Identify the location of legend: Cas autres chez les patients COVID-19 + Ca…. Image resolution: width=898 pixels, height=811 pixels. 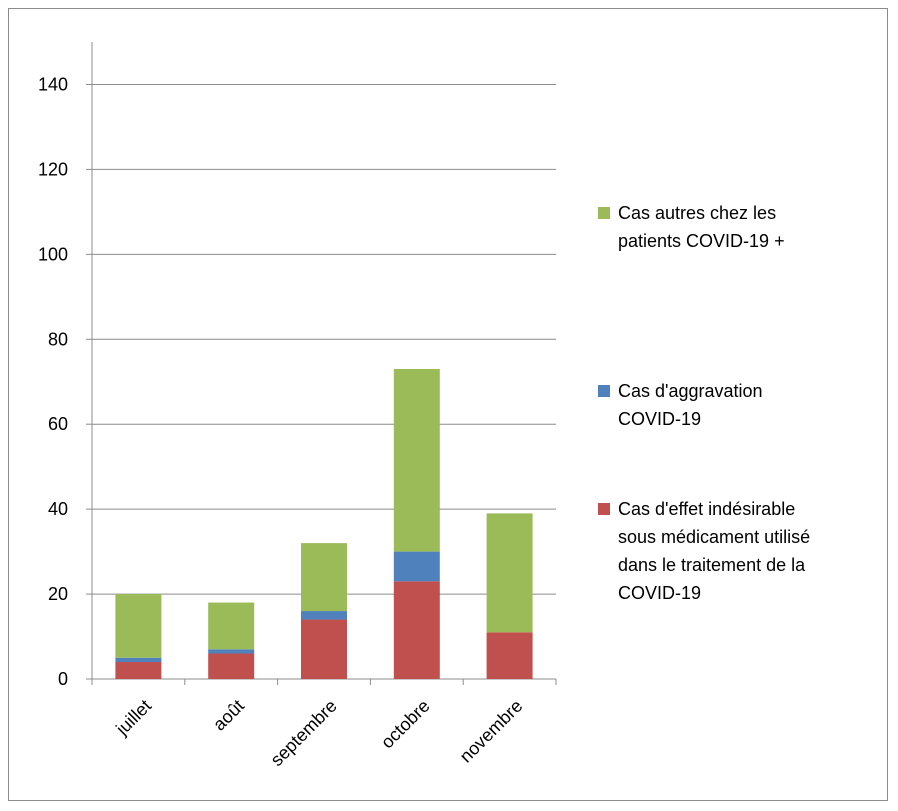
(704, 403).